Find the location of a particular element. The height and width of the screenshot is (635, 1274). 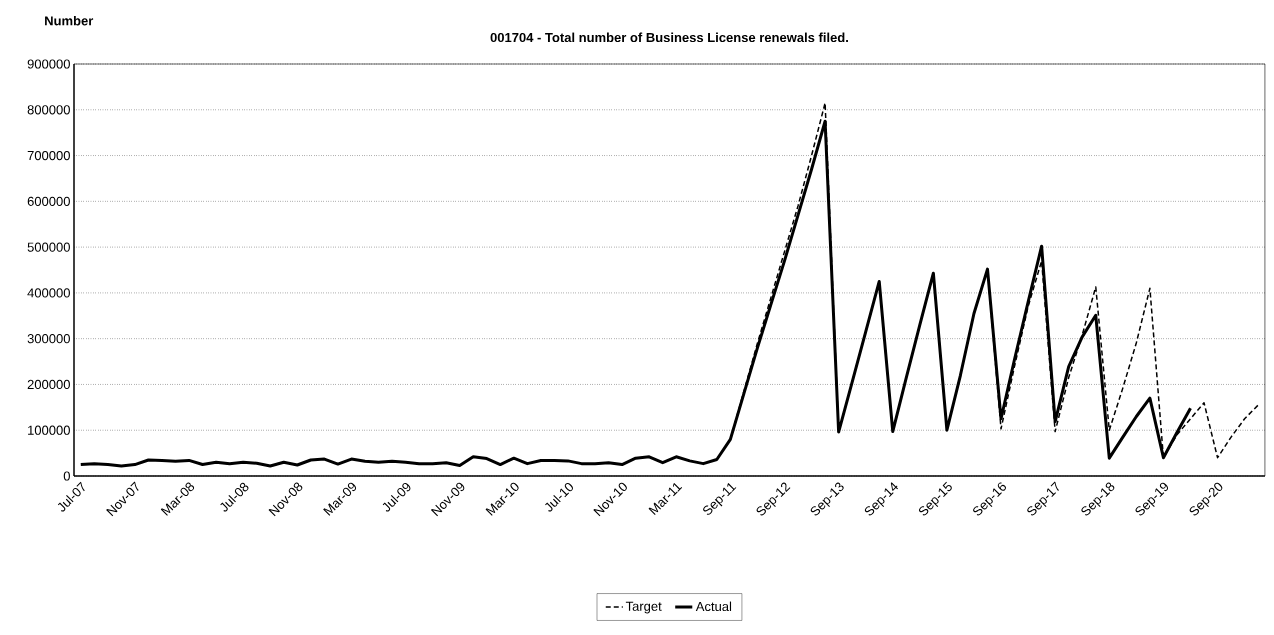

y-tick-label: 300000 is located at coordinates (48, 339).